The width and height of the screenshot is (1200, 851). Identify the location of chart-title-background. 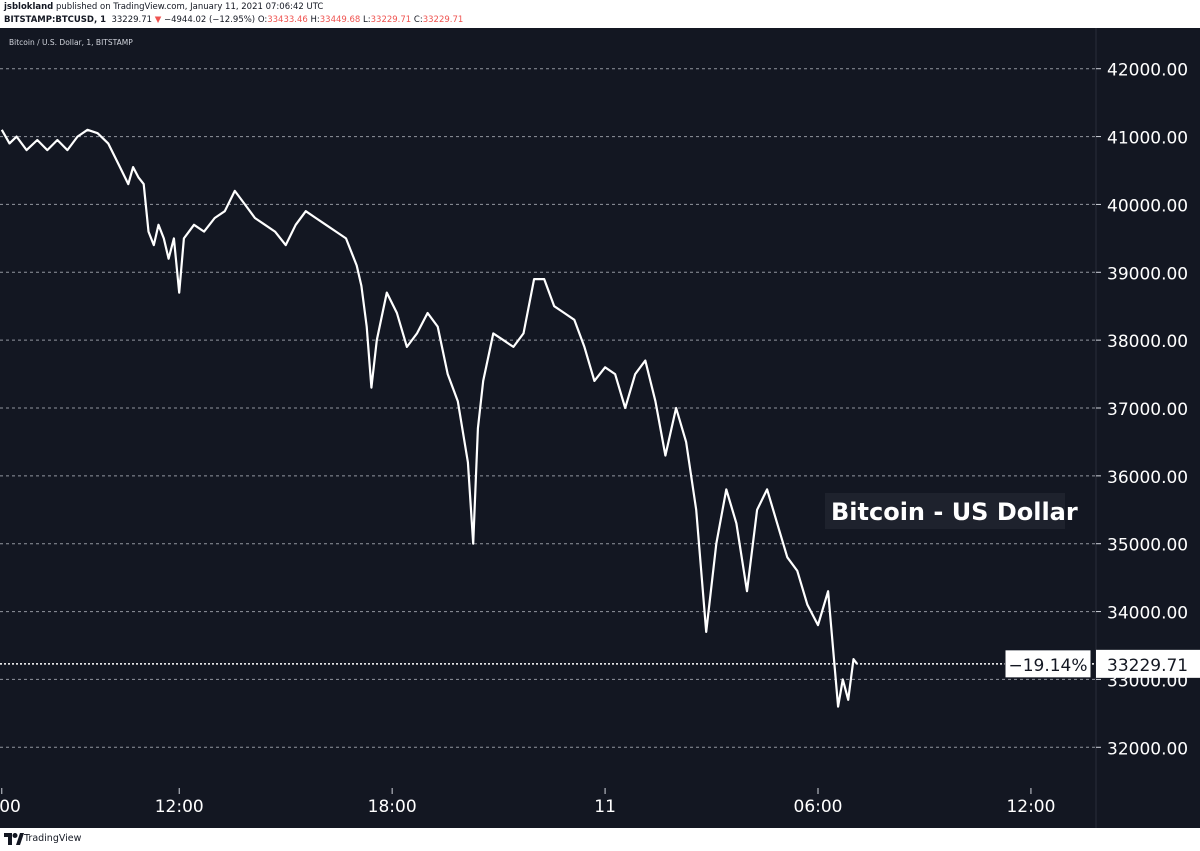
(945, 511).